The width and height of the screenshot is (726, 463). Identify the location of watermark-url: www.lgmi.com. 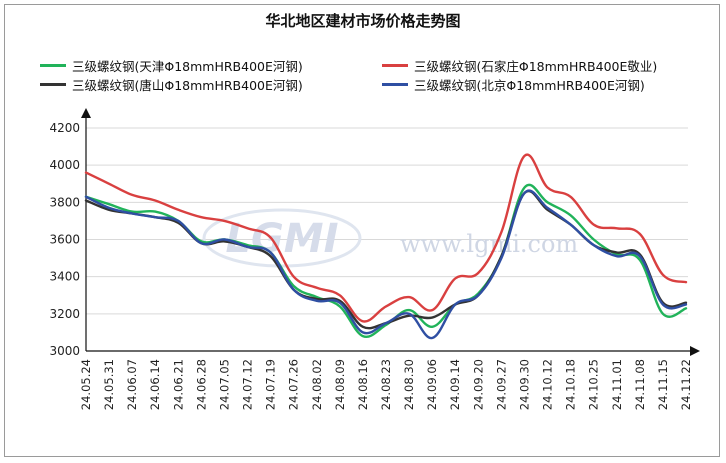
(489, 244).